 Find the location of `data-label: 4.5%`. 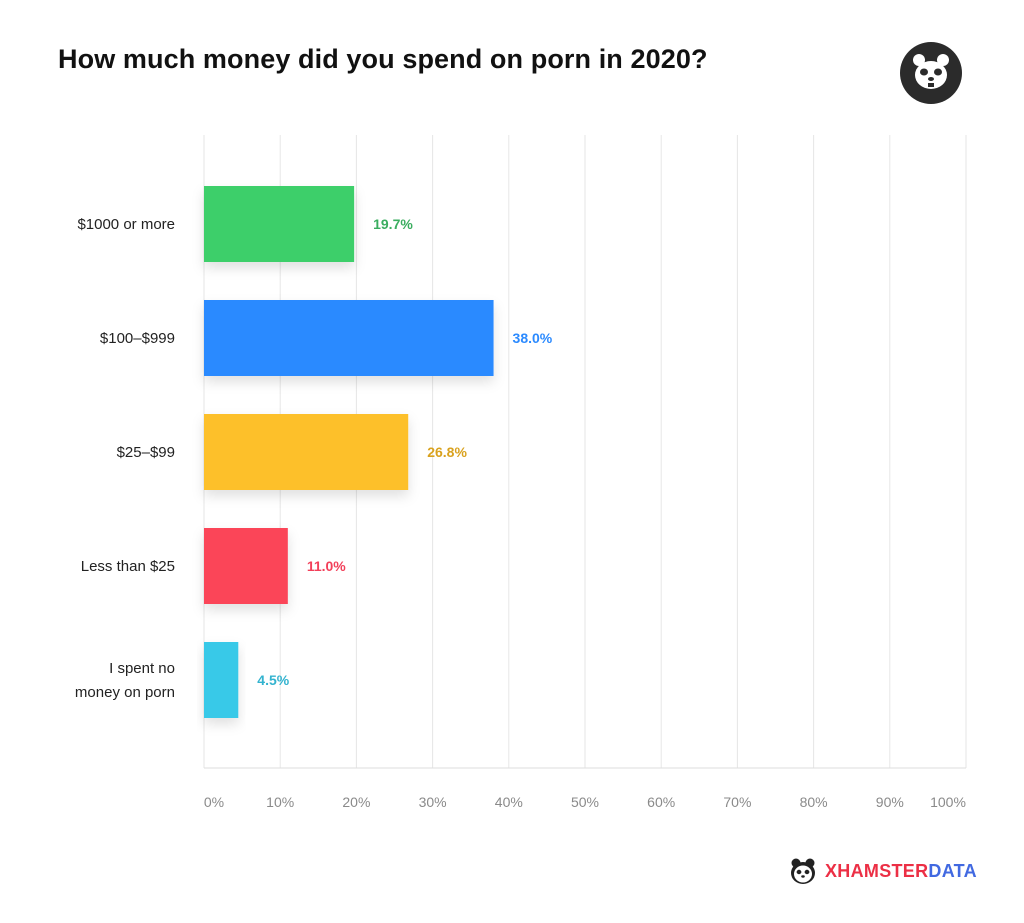

data-label: 4.5% is located at coordinates (273, 680).